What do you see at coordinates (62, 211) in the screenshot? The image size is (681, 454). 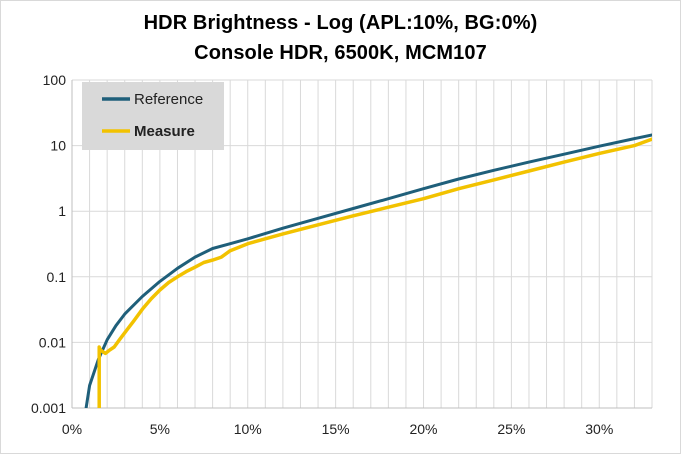 I see `y-tick-label: 1` at bounding box center [62, 211].